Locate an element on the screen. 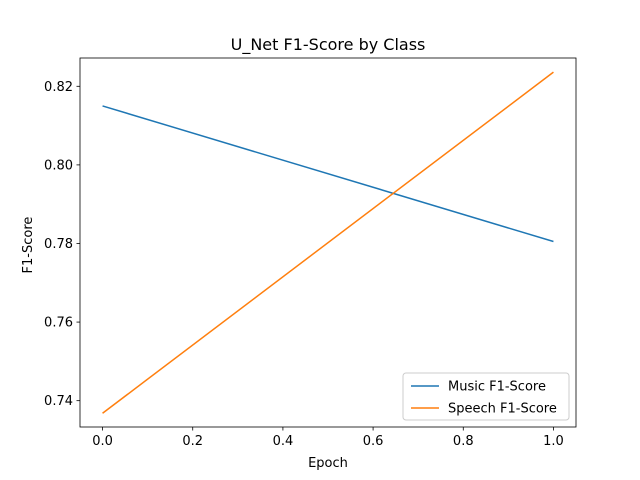  y-axis-label: F1-Score is located at coordinates (28, 245).